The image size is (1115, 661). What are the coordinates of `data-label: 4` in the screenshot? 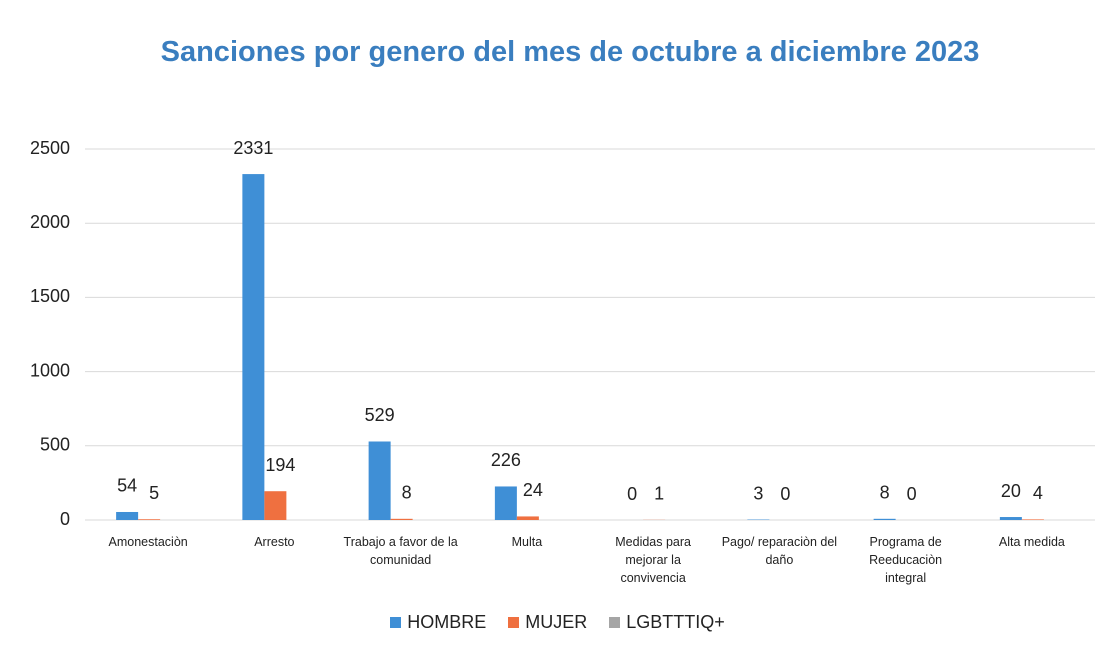 It's located at (1038, 493).